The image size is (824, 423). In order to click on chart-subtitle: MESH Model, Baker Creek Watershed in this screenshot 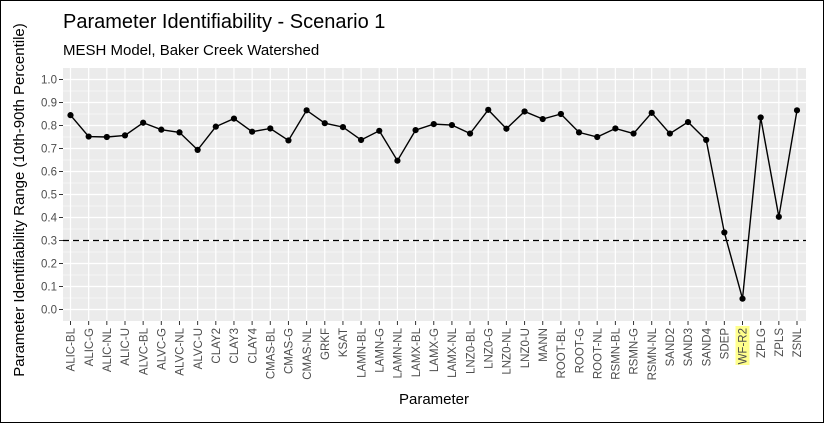, I will do `click(191, 50)`.